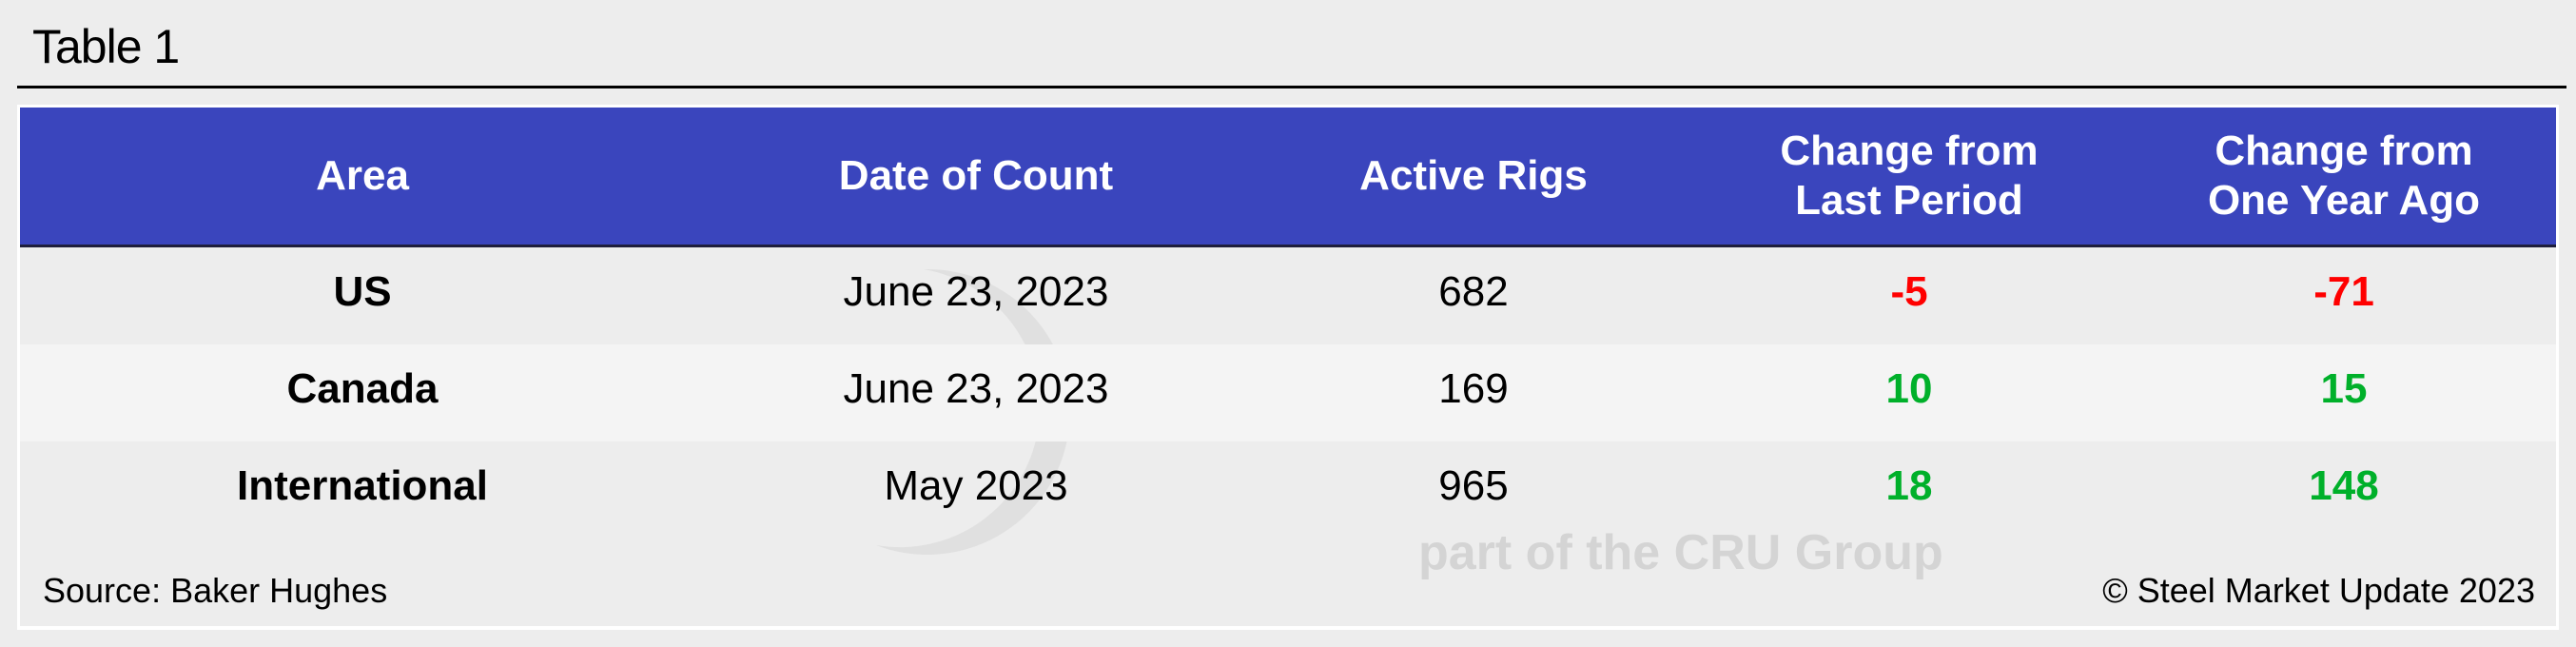 The width and height of the screenshot is (2576, 647). I want to click on cell-change-year: 148, so click(2344, 485).